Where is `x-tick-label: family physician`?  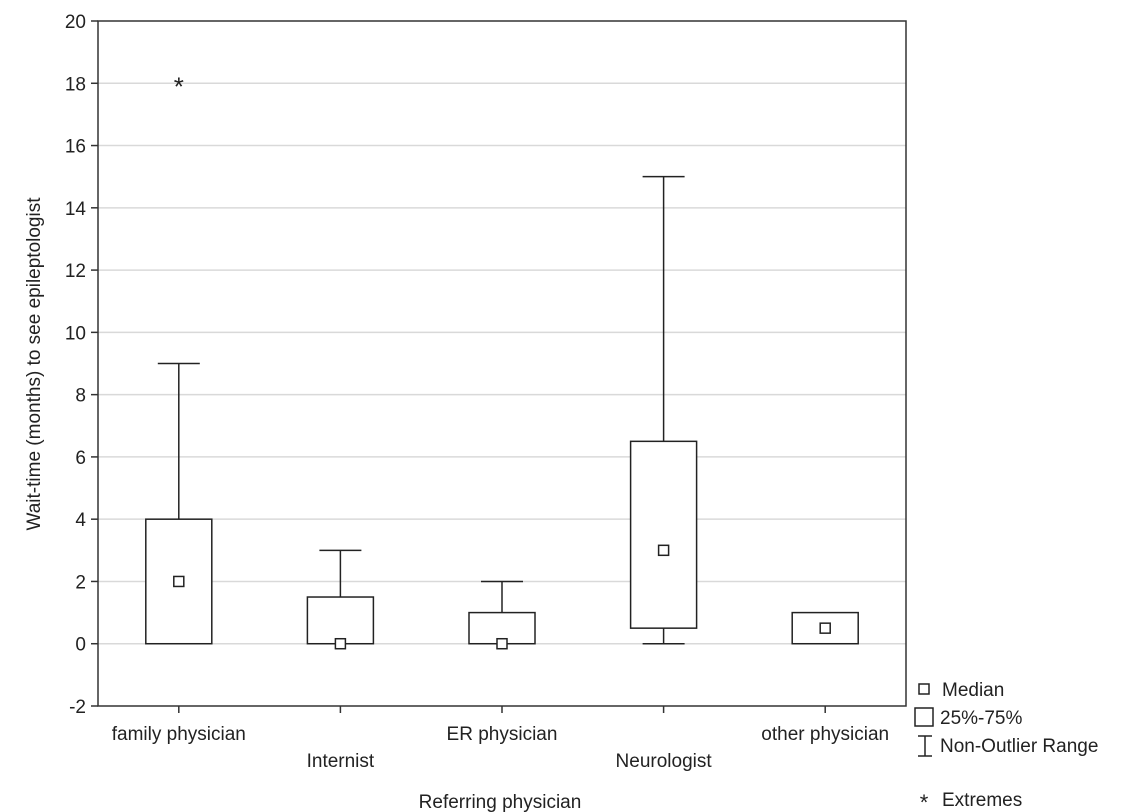
x-tick-label: family physician is located at coordinates (179, 734).